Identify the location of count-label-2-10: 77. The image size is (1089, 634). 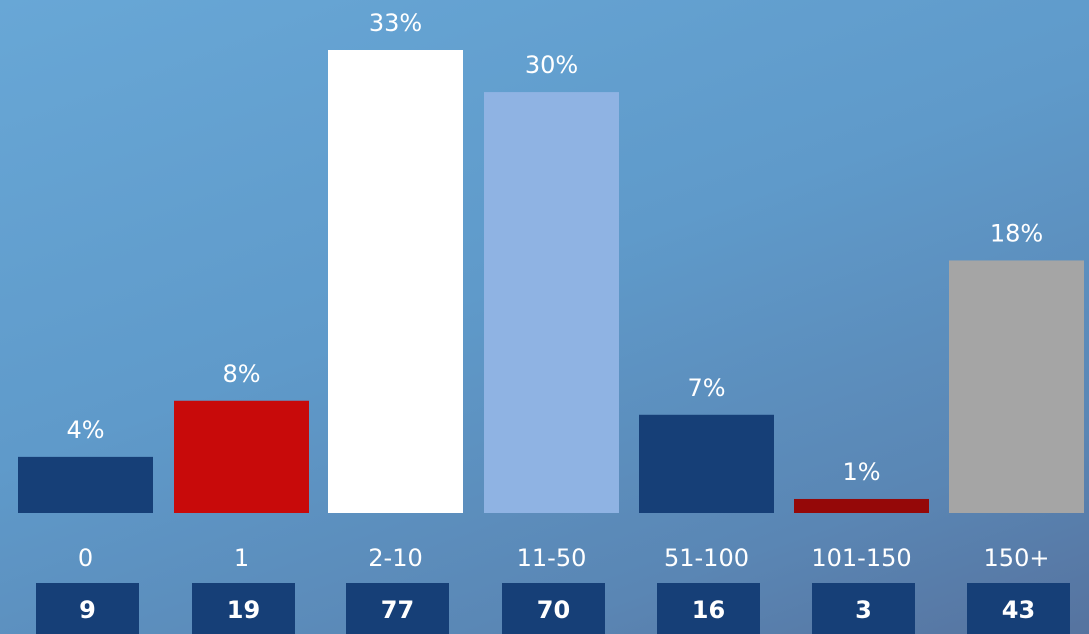
(397, 610).